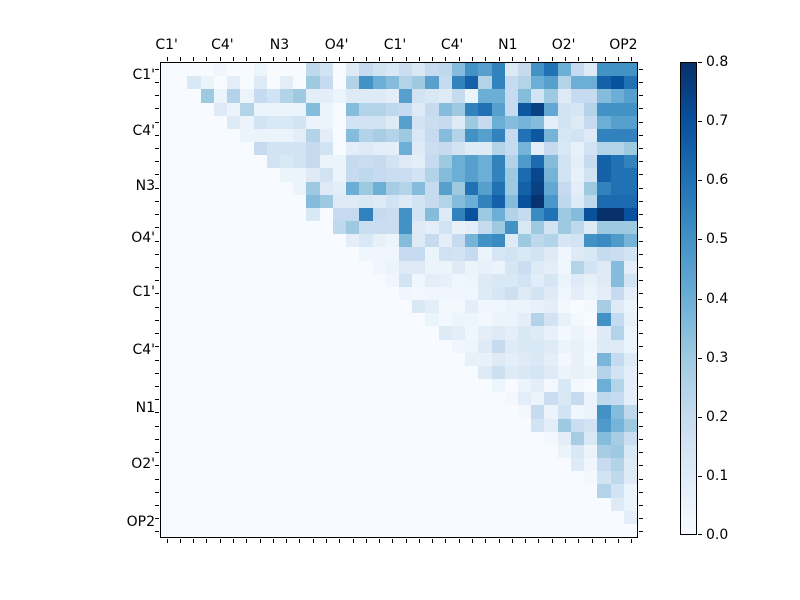 This screenshot has height=600, width=800. Describe the element at coordinates (145, 408) in the screenshot. I see `y-axis-label: N1` at that location.